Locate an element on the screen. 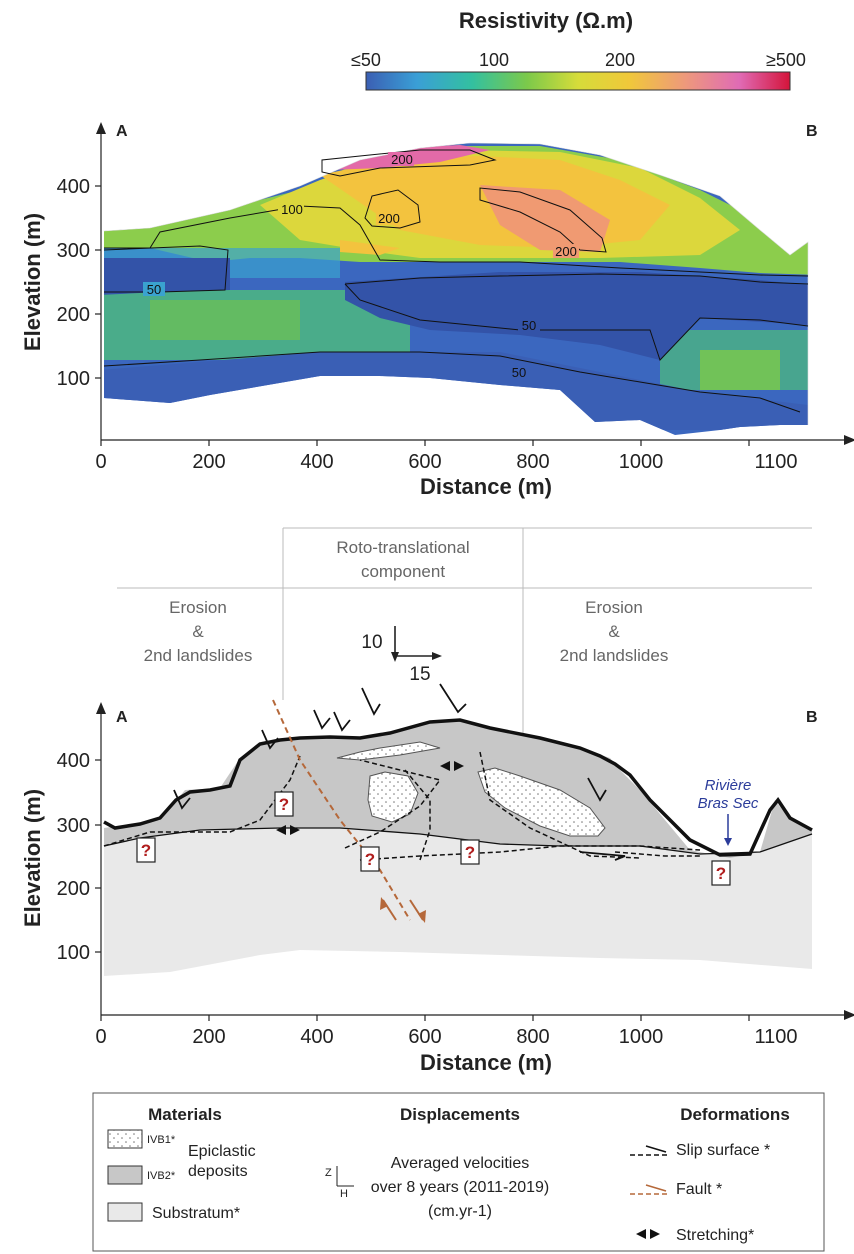 Image resolution: width=854 pixels, height=1254 pixels. top-corner-b: B is located at coordinates (812, 131).